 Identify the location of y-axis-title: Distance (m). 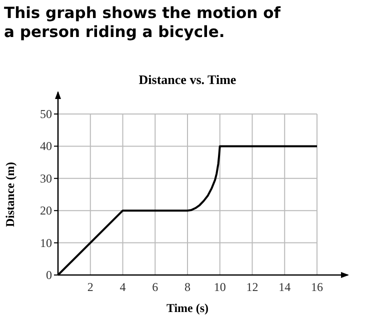
(10, 194).